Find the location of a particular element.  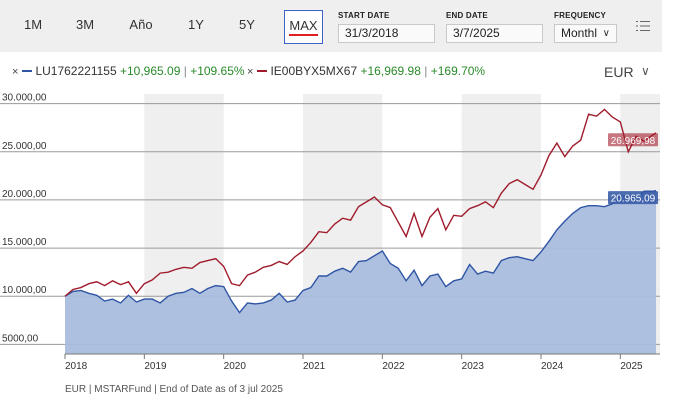

legend-item-series-2: × IE00BYX5MX67 +16,969.98 | +169.70% is located at coordinates (366, 71).